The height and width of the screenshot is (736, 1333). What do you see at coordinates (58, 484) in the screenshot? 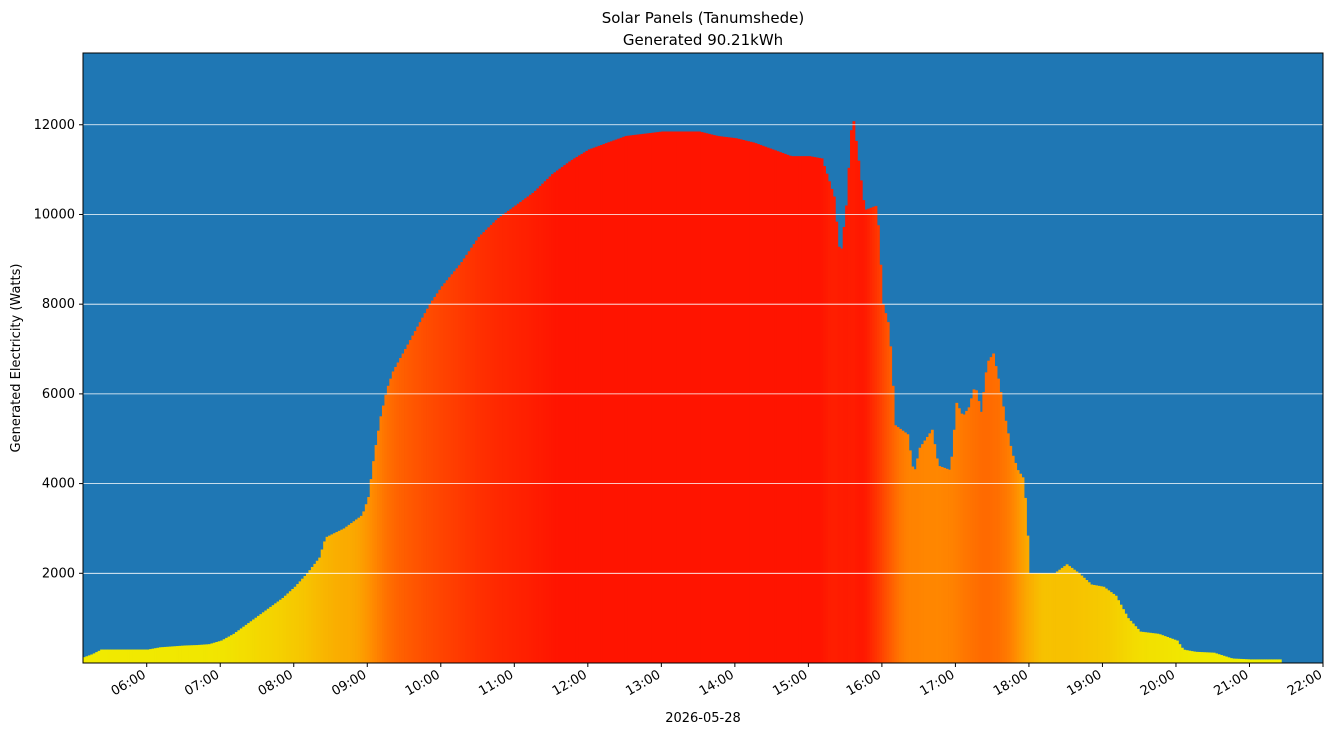
I see `y-tick-label: 4000` at bounding box center [58, 484].